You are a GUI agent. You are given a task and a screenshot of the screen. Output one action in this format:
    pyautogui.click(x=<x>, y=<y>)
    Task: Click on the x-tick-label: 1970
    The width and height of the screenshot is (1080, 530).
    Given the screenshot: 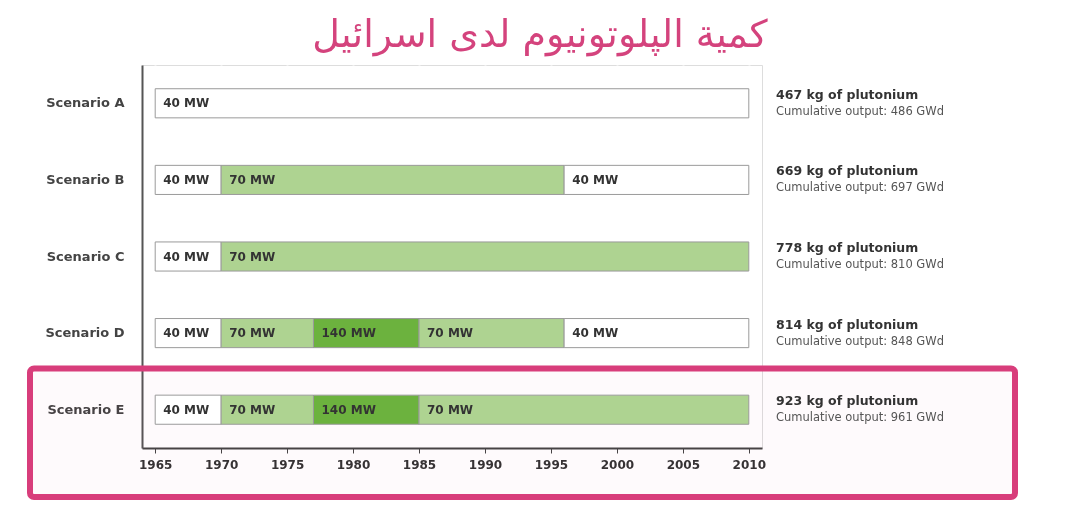 What is the action you would take?
    pyautogui.click(x=221, y=464)
    